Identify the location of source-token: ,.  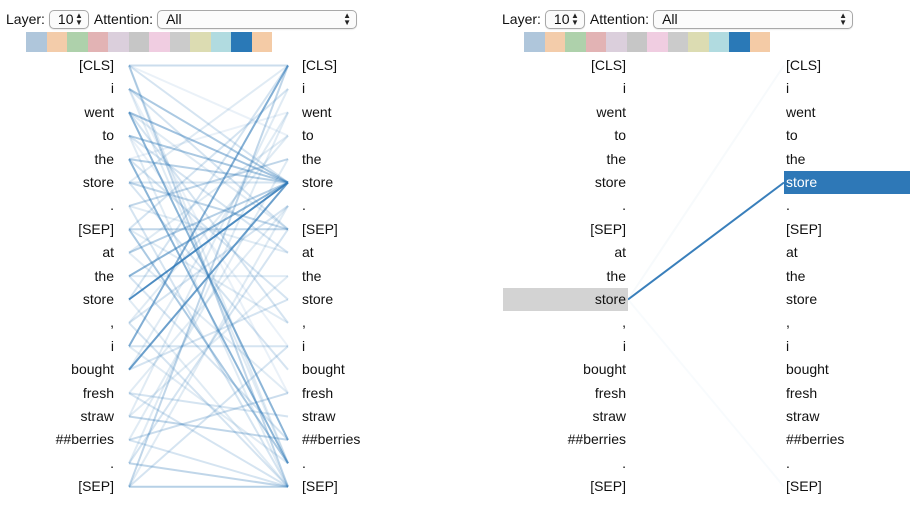
(112, 322).